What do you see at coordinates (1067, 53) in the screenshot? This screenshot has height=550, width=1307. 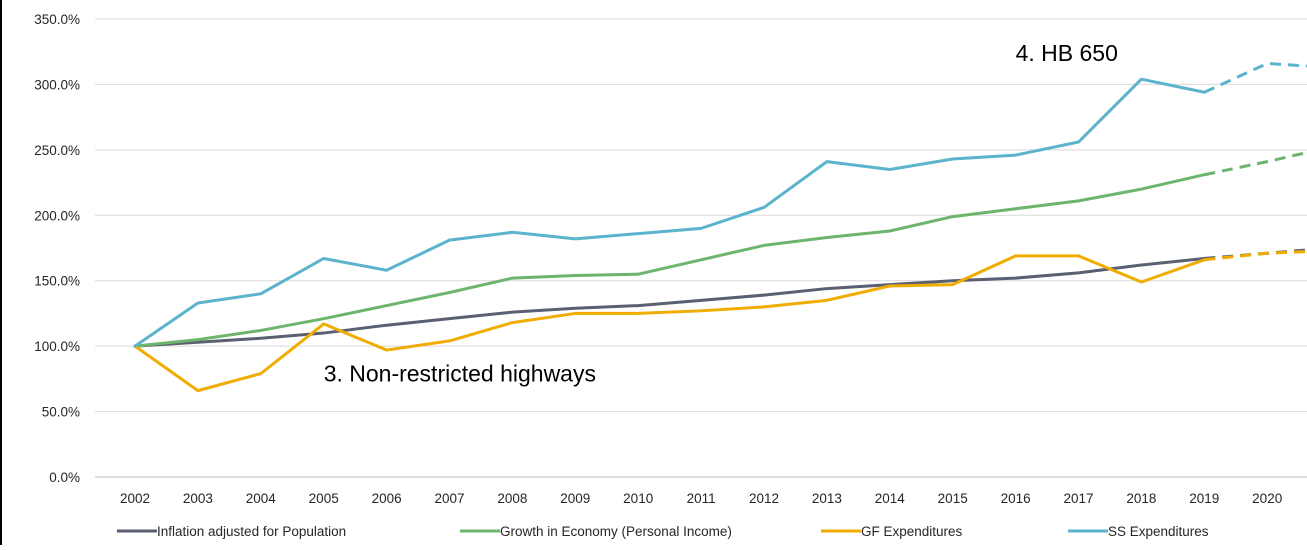 I see `chart-annotation: 4. HB 650` at bounding box center [1067, 53].